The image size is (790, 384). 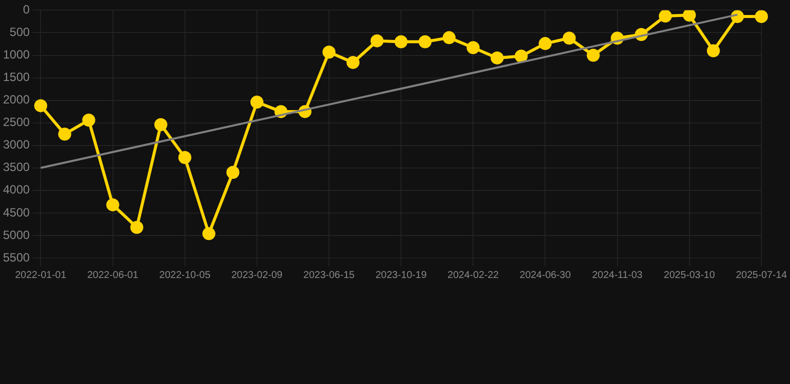 I want to click on y-tick-label: 4000, so click(x=16, y=189).